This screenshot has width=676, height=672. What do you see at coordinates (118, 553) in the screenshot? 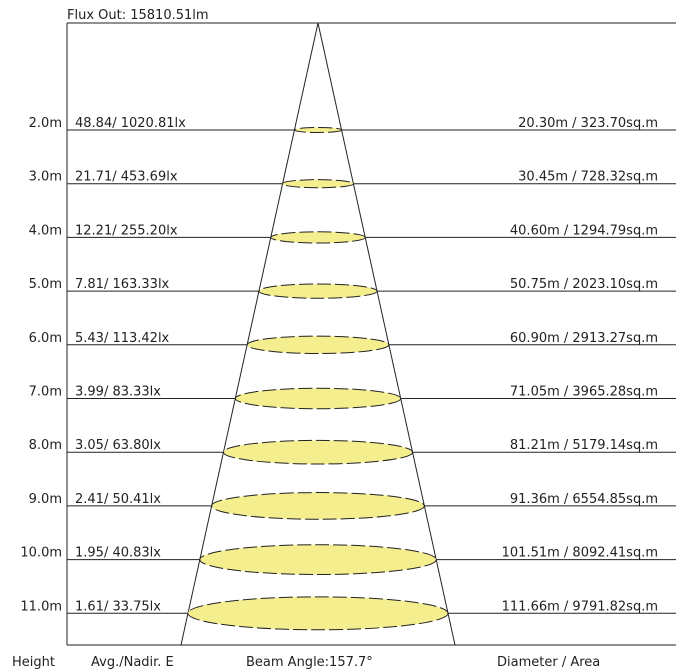
I see `row-illuminance-label: 1.95/ 40.83lx` at bounding box center [118, 553].